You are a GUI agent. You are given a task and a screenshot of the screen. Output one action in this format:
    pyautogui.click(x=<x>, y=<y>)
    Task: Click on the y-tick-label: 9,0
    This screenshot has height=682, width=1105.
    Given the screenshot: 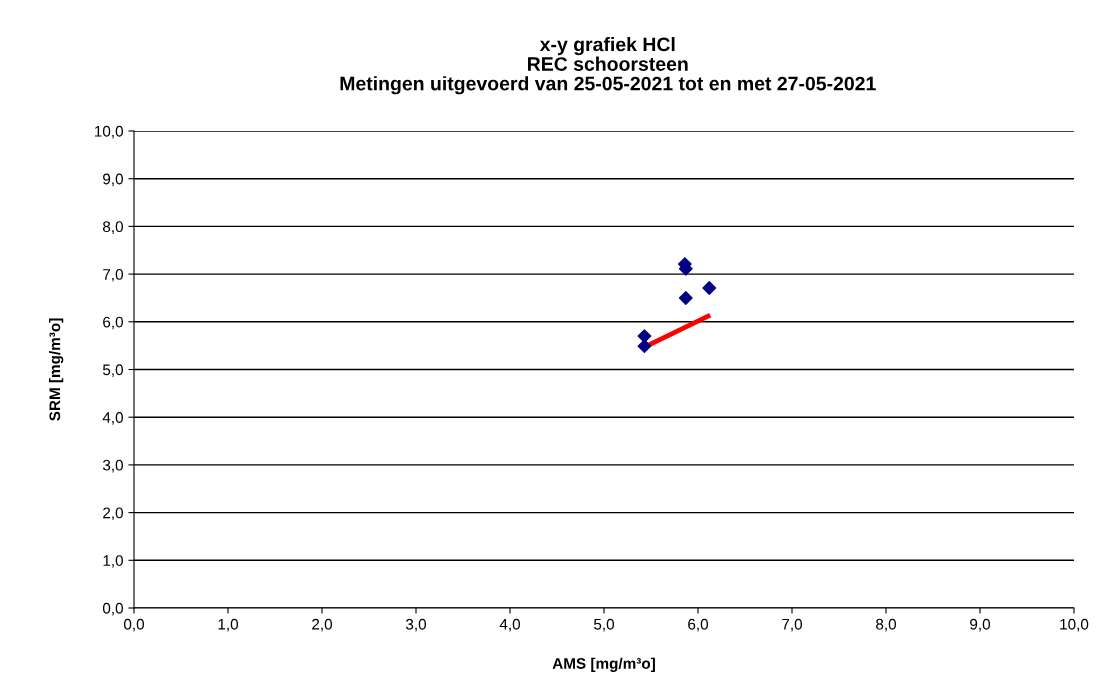 What is the action you would take?
    pyautogui.click(x=113, y=180)
    